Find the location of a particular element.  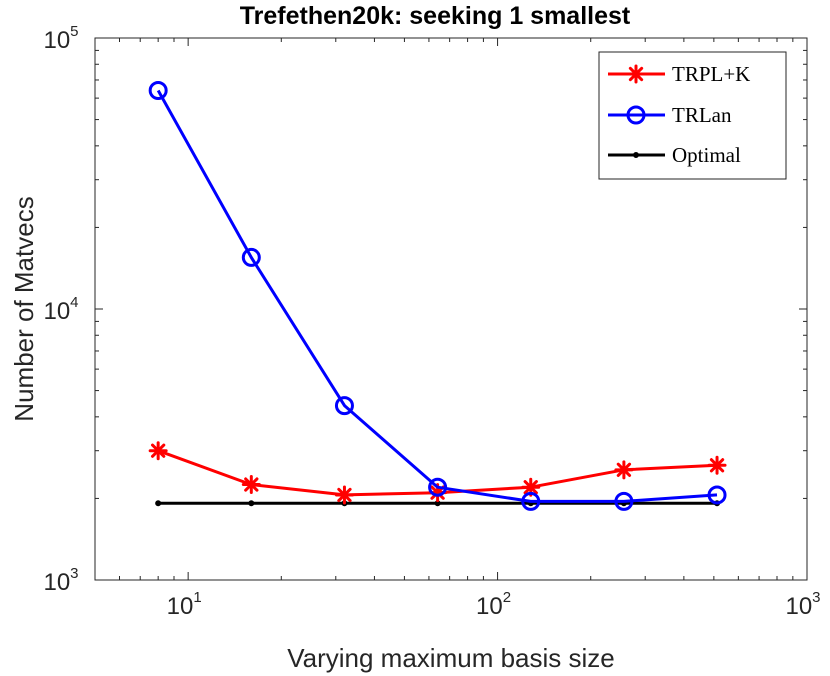

y-tick-label: 10⁴ is located at coordinates (60, 309).